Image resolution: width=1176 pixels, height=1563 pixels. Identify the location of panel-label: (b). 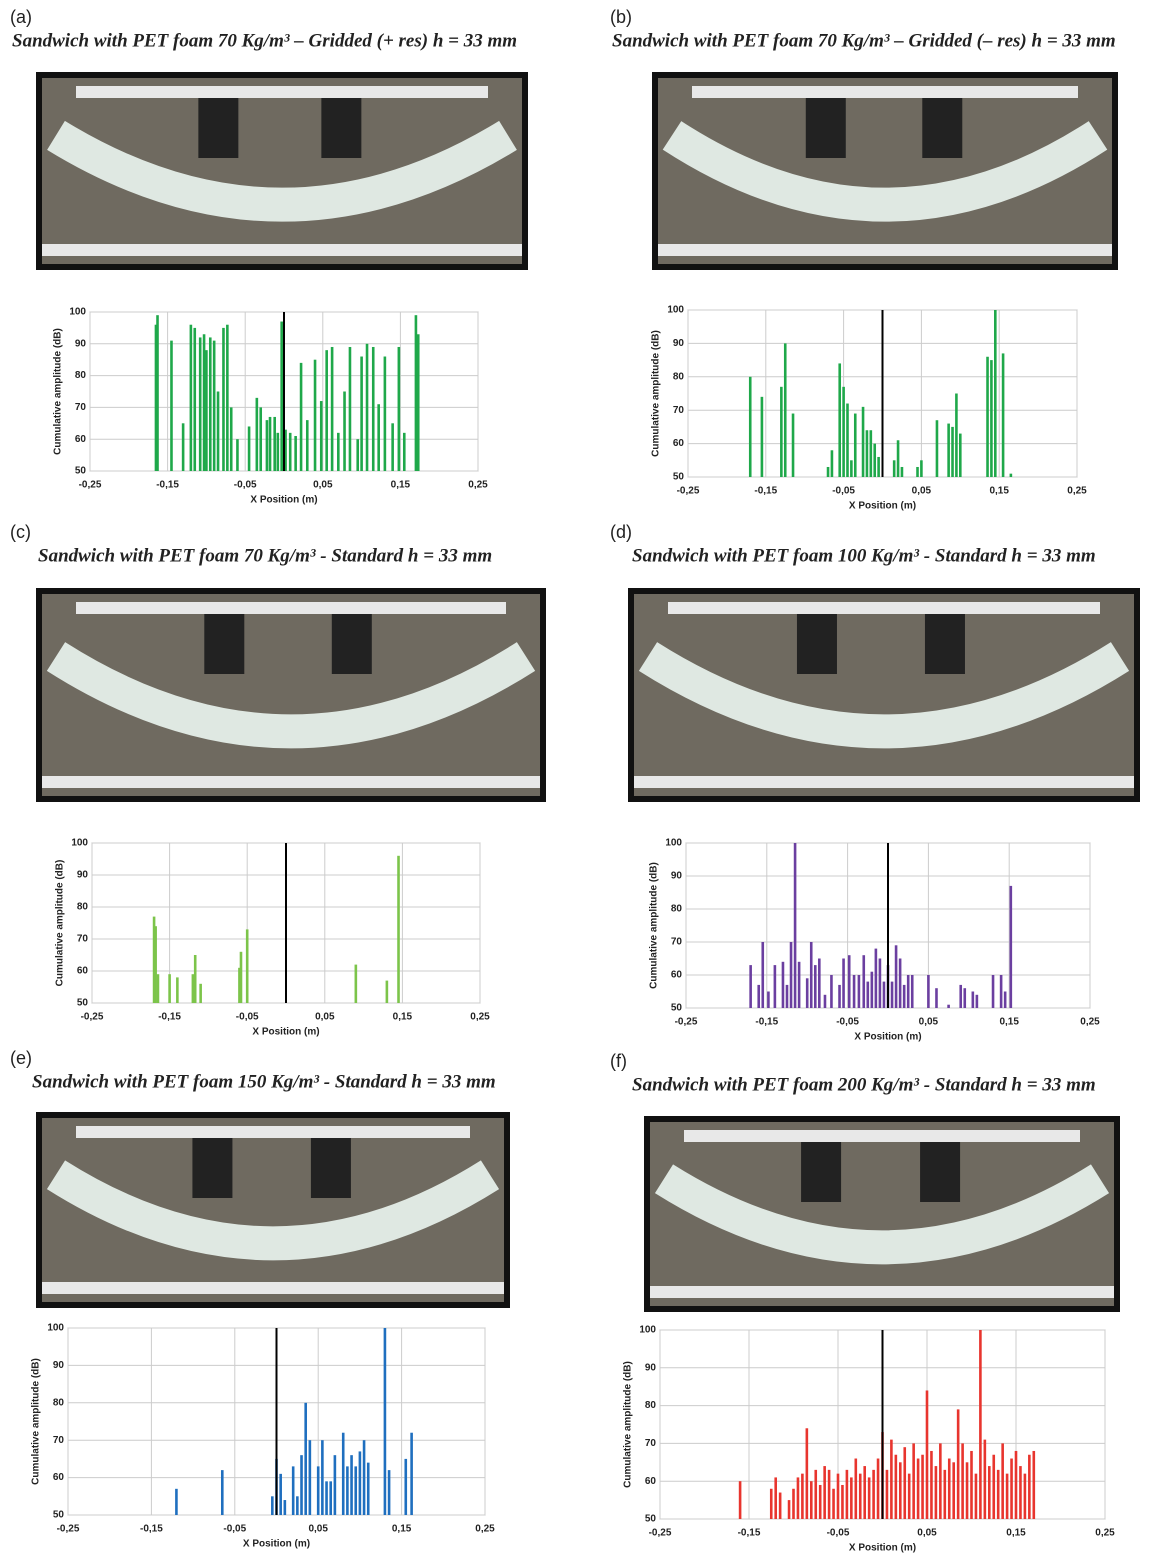
(621, 17).